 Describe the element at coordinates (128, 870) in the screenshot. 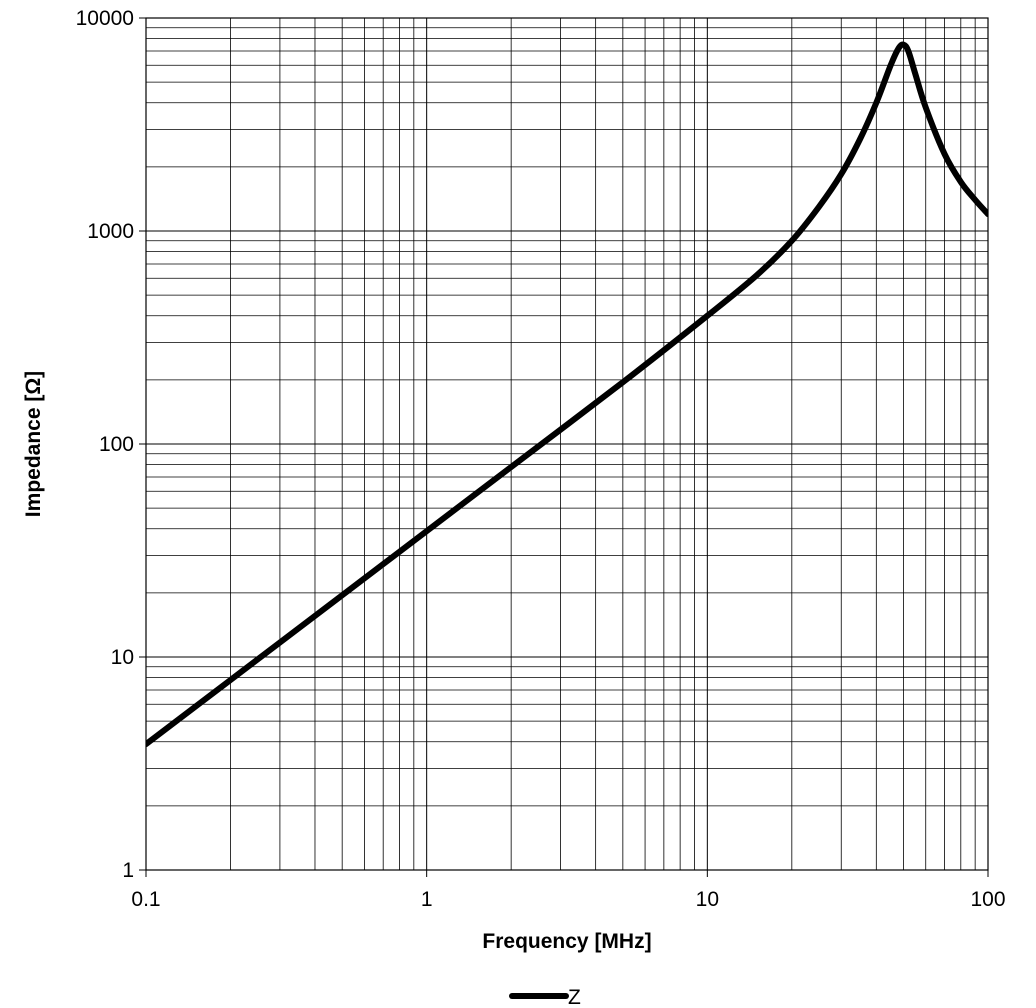

I see `y-tick-label: 1` at that location.